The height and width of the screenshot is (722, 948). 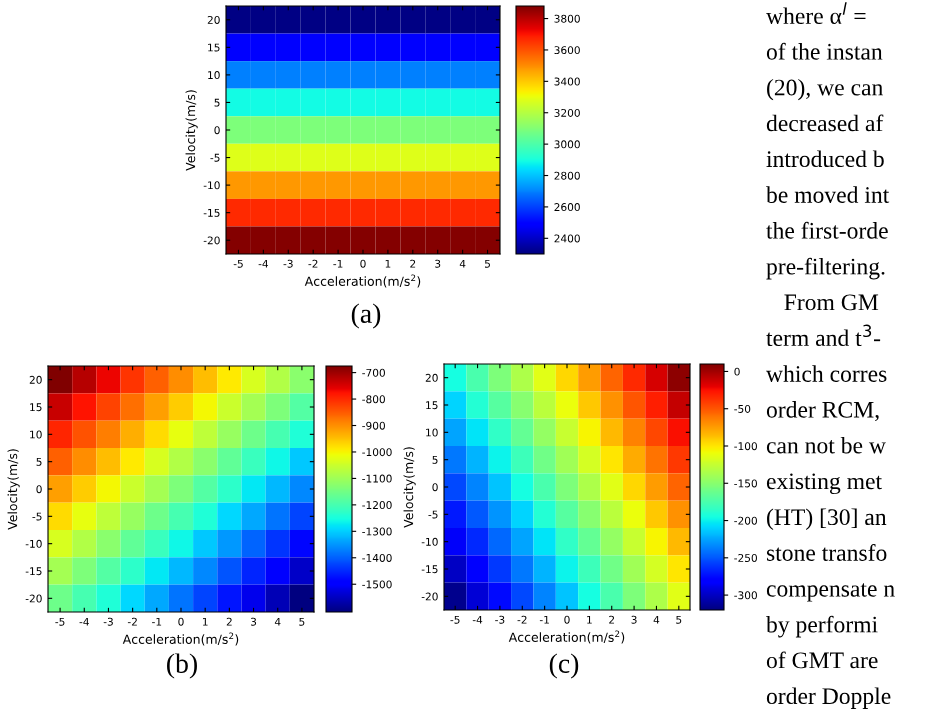 What do you see at coordinates (366, 316) in the screenshot?
I see `text: (a)` at bounding box center [366, 316].